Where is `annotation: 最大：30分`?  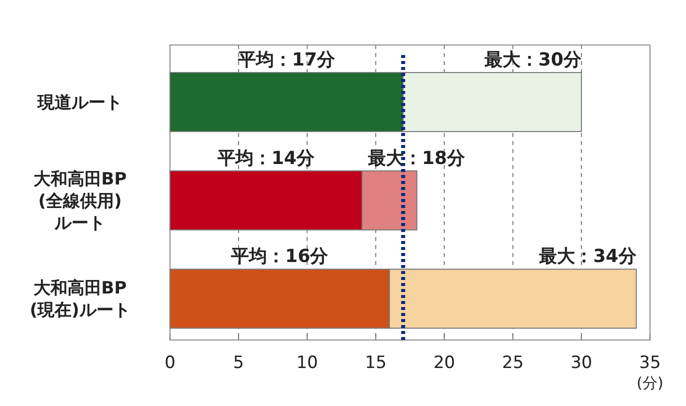
annotation: 最大：30分 is located at coordinates (532, 60).